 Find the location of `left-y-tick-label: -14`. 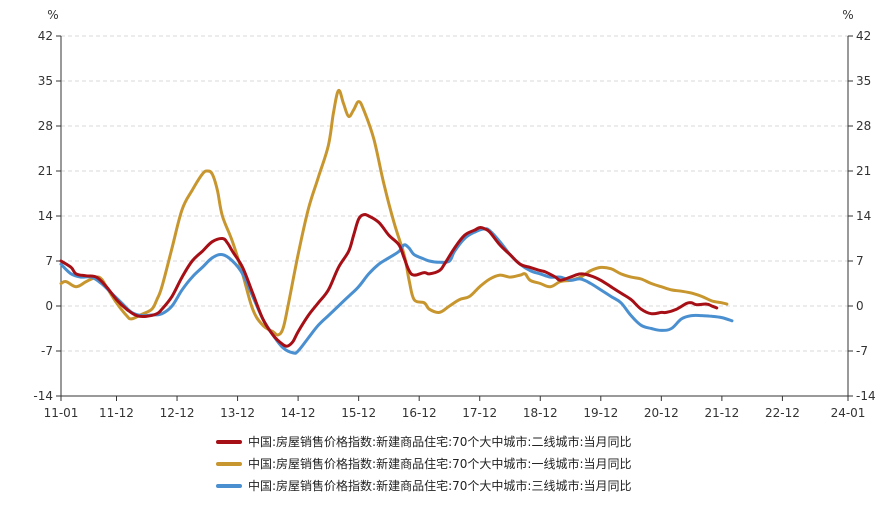

left-y-tick-label: -14 is located at coordinates (43, 396).